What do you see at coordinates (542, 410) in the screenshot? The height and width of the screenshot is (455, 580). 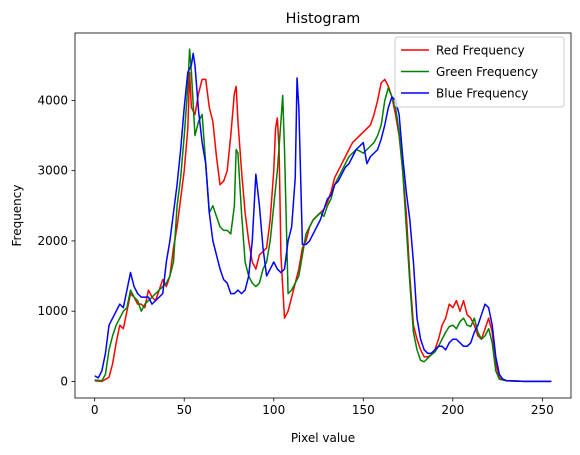 I see `x-tick-label: 250` at bounding box center [542, 410].